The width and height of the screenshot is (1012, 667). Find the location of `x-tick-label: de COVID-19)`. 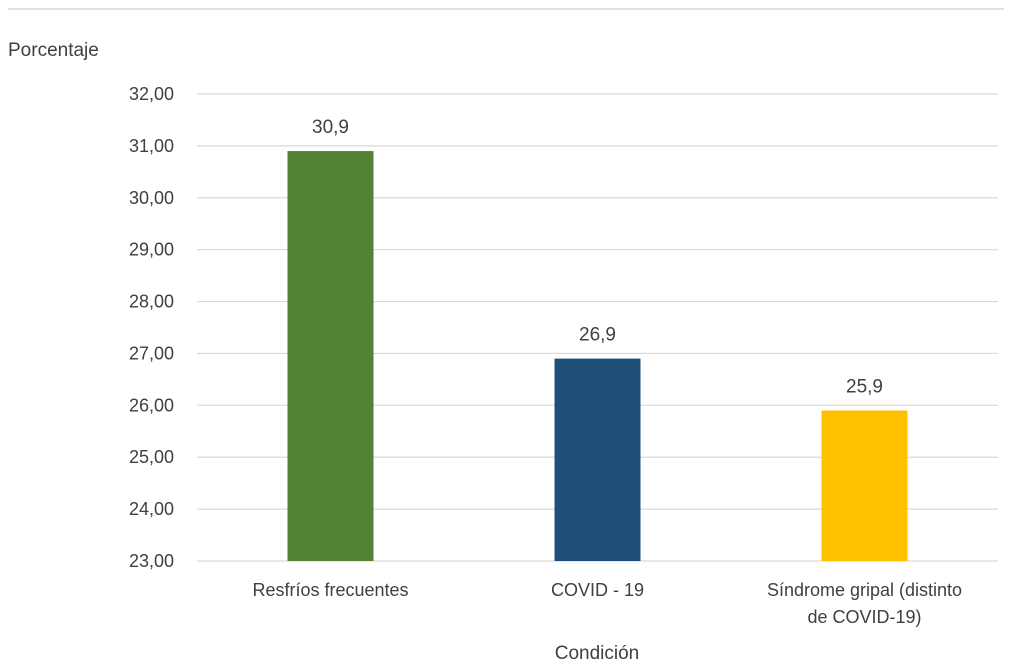

x-tick-label: de COVID-19) is located at coordinates (864, 617).